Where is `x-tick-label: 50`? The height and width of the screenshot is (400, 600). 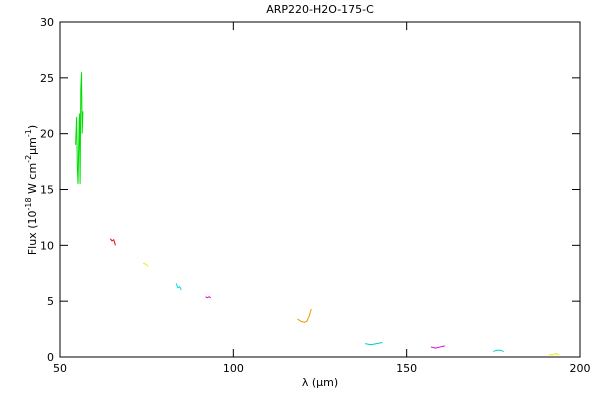 x-tick-label: 50 is located at coordinates (60, 368).